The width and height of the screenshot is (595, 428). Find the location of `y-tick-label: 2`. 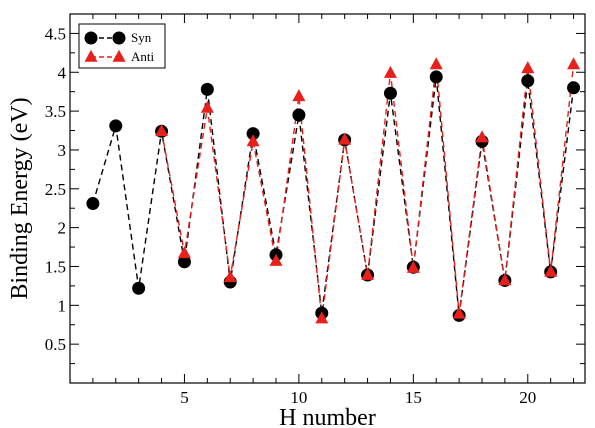

y-tick-label: 2 is located at coordinates (62, 228).